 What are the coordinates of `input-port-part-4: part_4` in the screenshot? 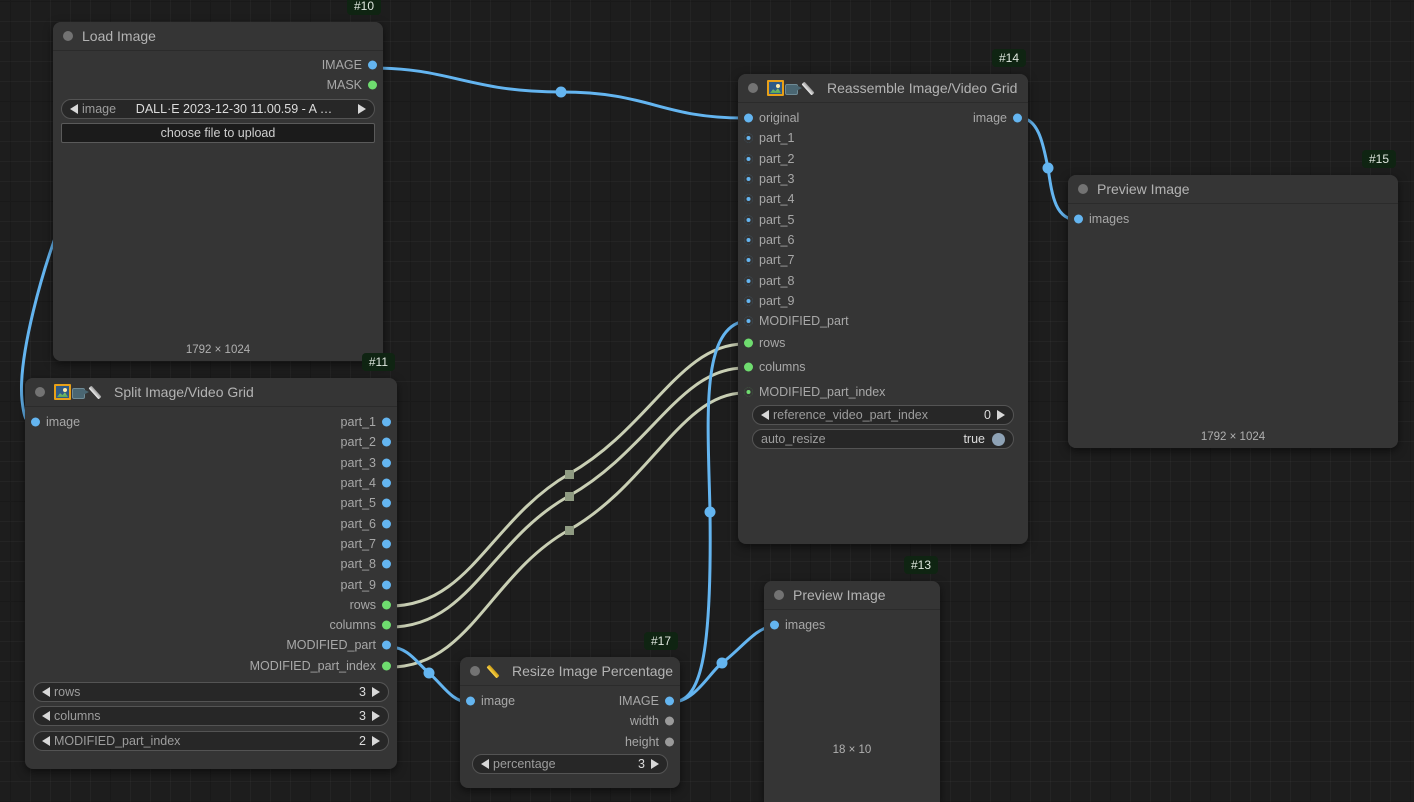 It's located at (883, 199).